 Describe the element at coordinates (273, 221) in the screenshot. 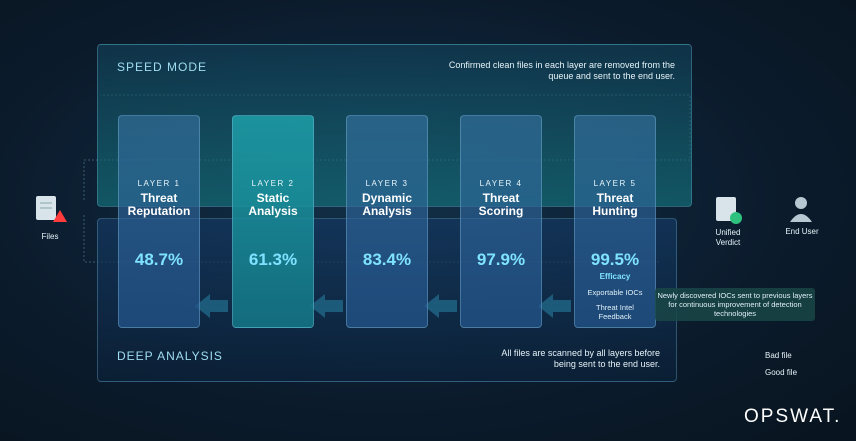

I see `layer-card: LAYER 2 Static Analysis 61.3%` at that location.